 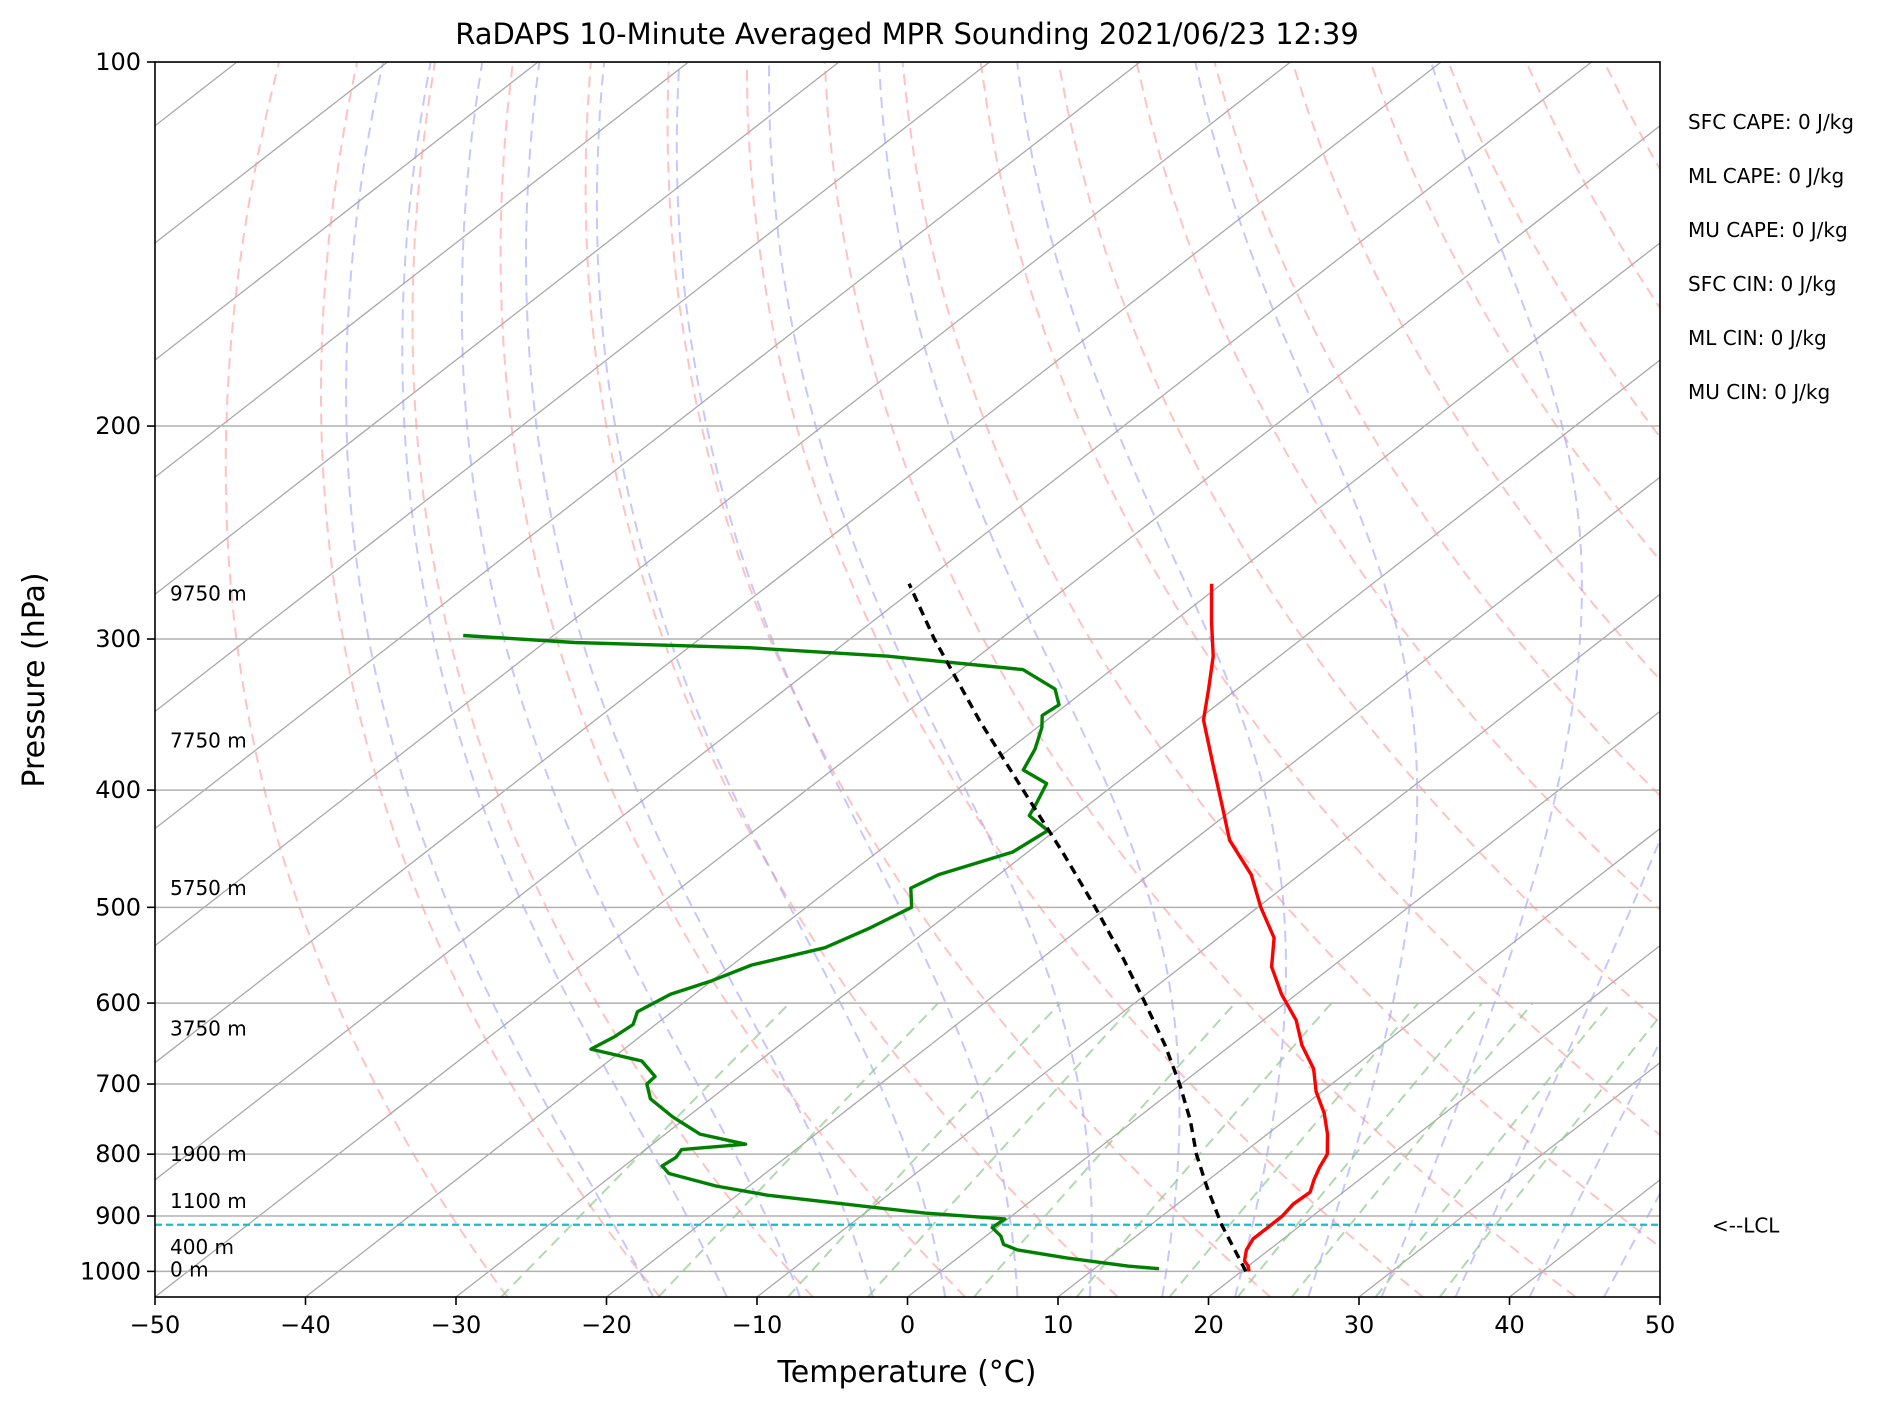 What do you see at coordinates (202, 1247) in the screenshot?
I see `height-label: 400 m` at bounding box center [202, 1247].